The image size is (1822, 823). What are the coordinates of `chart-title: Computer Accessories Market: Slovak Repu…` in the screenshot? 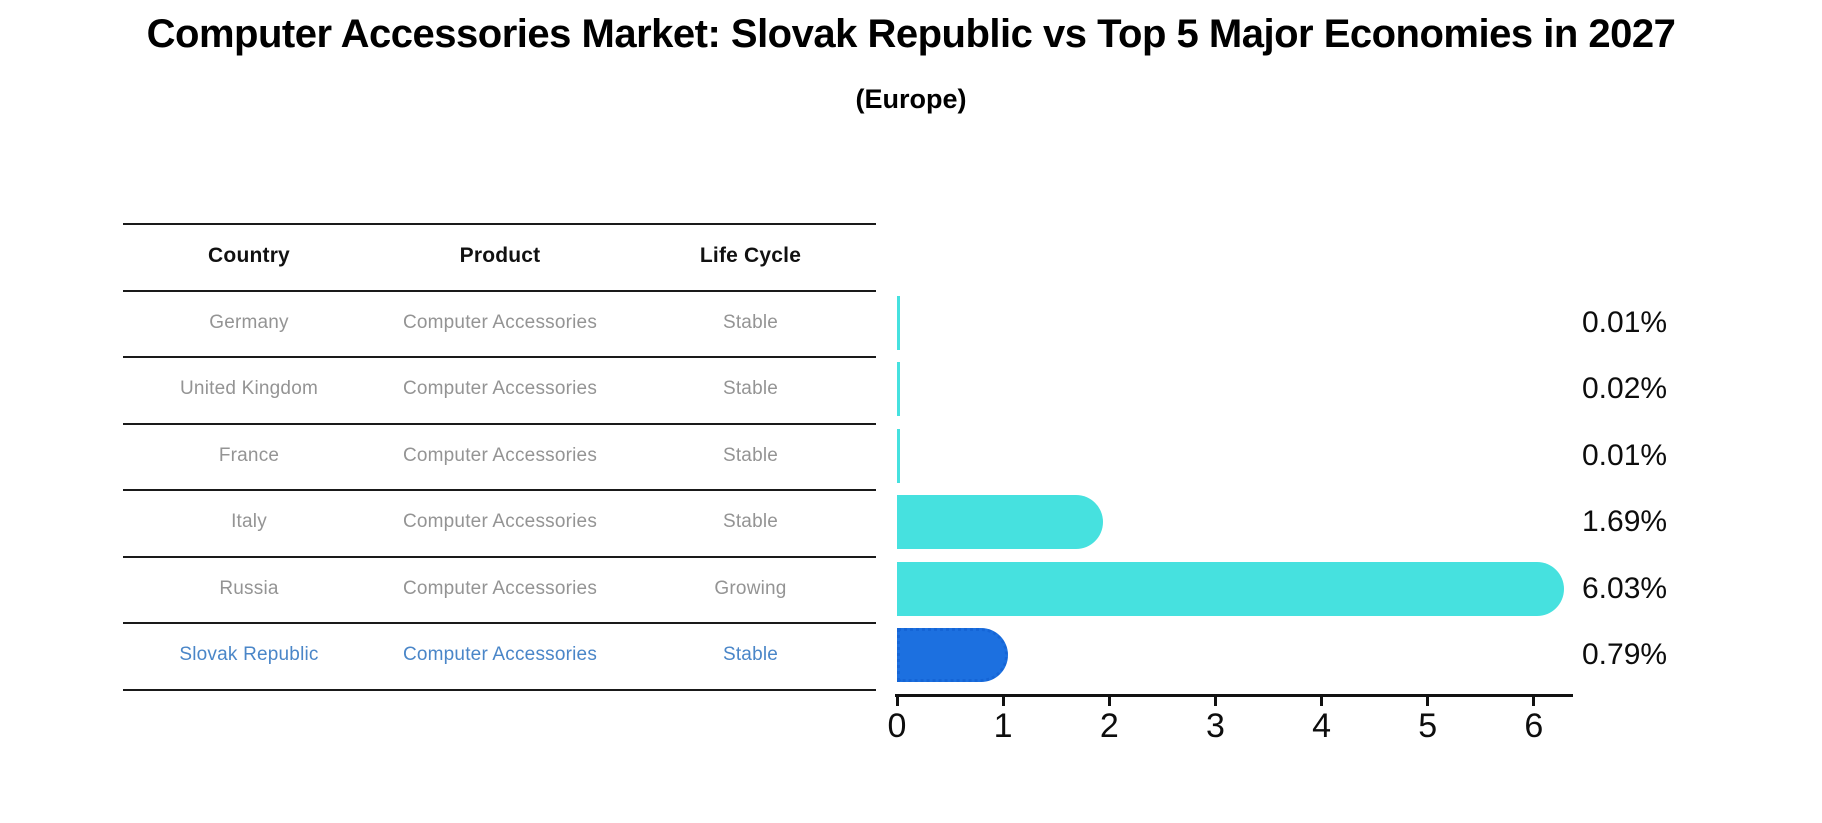 It's located at (911, 34).